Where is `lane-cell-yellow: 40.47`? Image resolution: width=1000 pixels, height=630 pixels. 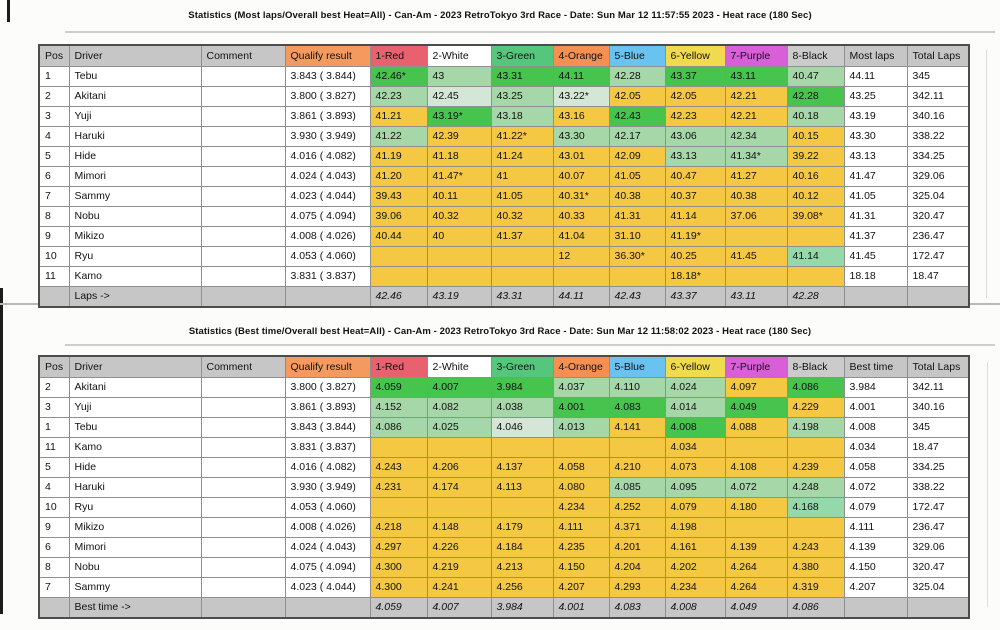 lane-cell-yellow: 40.47 is located at coordinates (695, 176).